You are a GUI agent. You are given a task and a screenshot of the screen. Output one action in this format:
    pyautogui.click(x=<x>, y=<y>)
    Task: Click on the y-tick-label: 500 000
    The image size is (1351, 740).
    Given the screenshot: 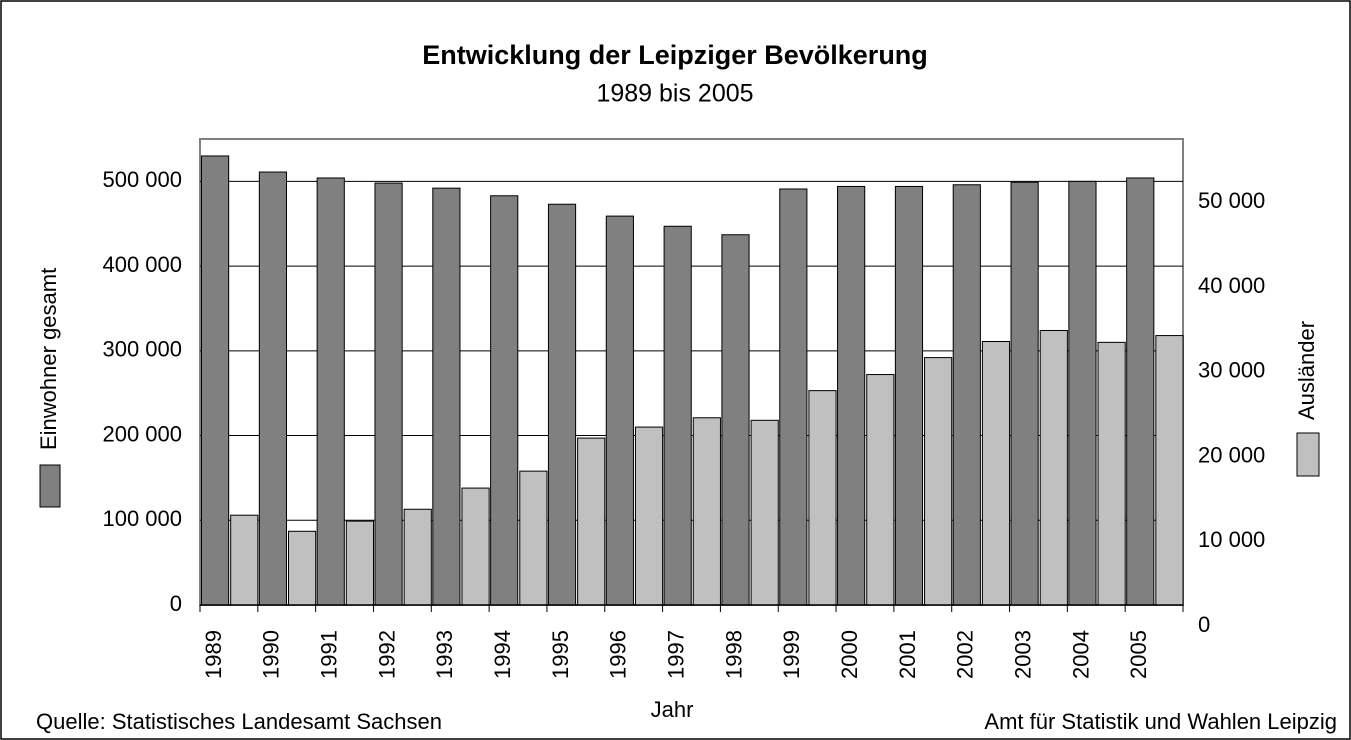 What is the action you would take?
    pyautogui.click(x=142, y=179)
    